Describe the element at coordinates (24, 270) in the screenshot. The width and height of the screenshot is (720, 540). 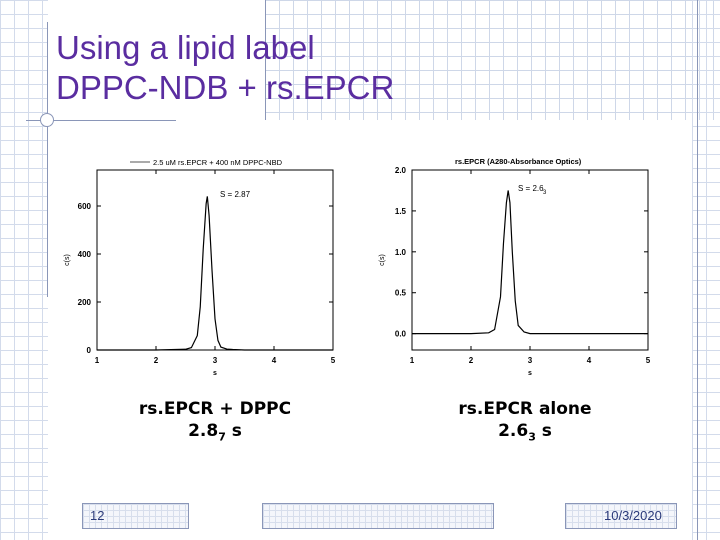
I see `decorative-grid-left` at that location.